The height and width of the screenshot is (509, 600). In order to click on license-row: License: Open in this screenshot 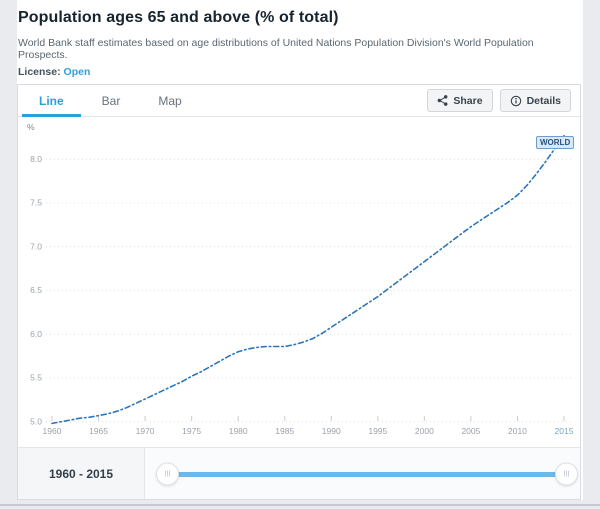, I will do `click(299, 72)`.